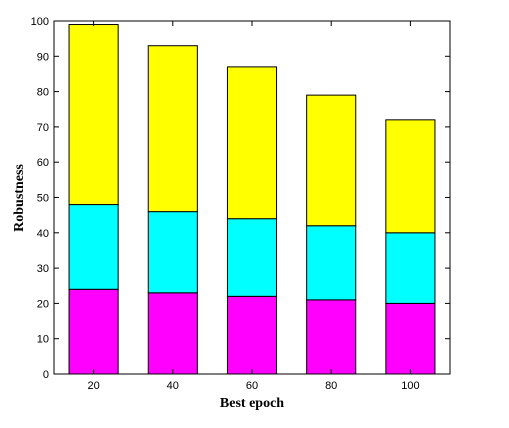 The height and width of the screenshot is (428, 509). What do you see at coordinates (43, 340) in the screenshot?
I see `y-tick-label-10: 10` at bounding box center [43, 340].